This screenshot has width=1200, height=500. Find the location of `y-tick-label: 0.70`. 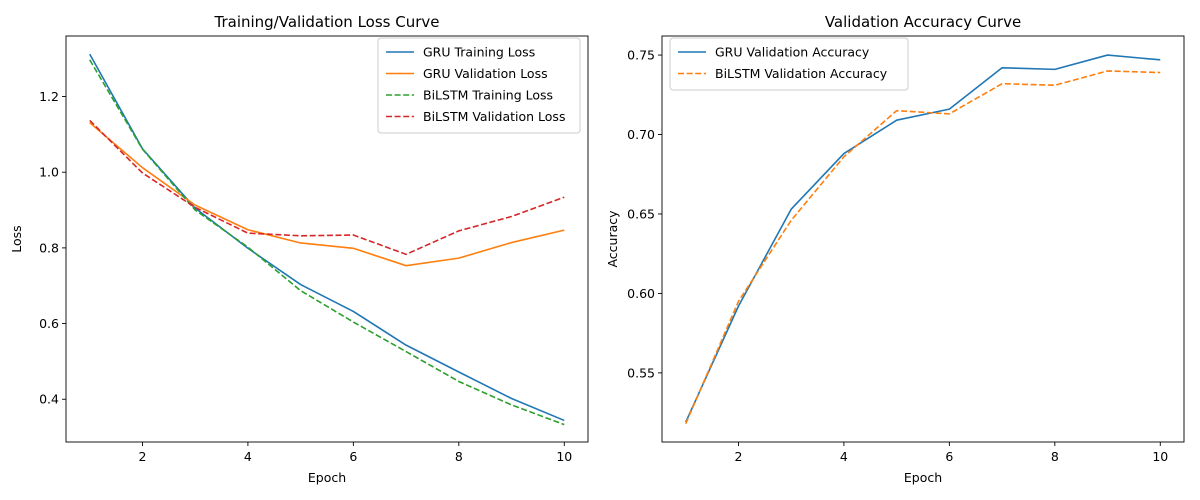

y-tick-label: 0.70 is located at coordinates (641, 134).